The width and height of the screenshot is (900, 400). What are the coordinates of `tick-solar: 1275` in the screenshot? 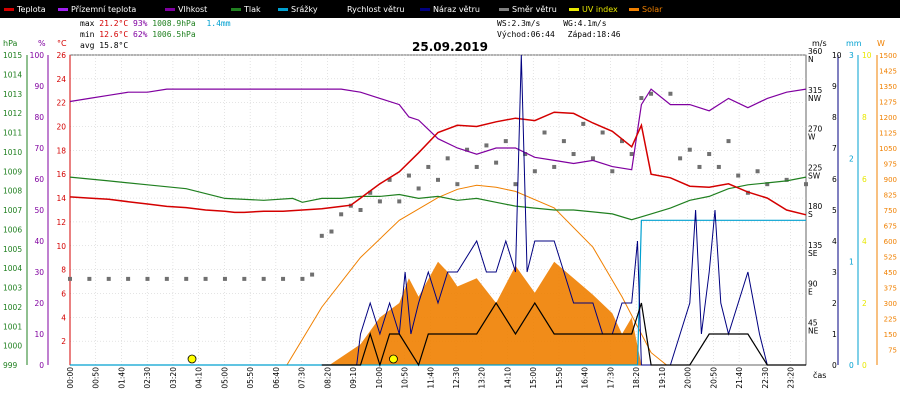 It's located at (888, 103).